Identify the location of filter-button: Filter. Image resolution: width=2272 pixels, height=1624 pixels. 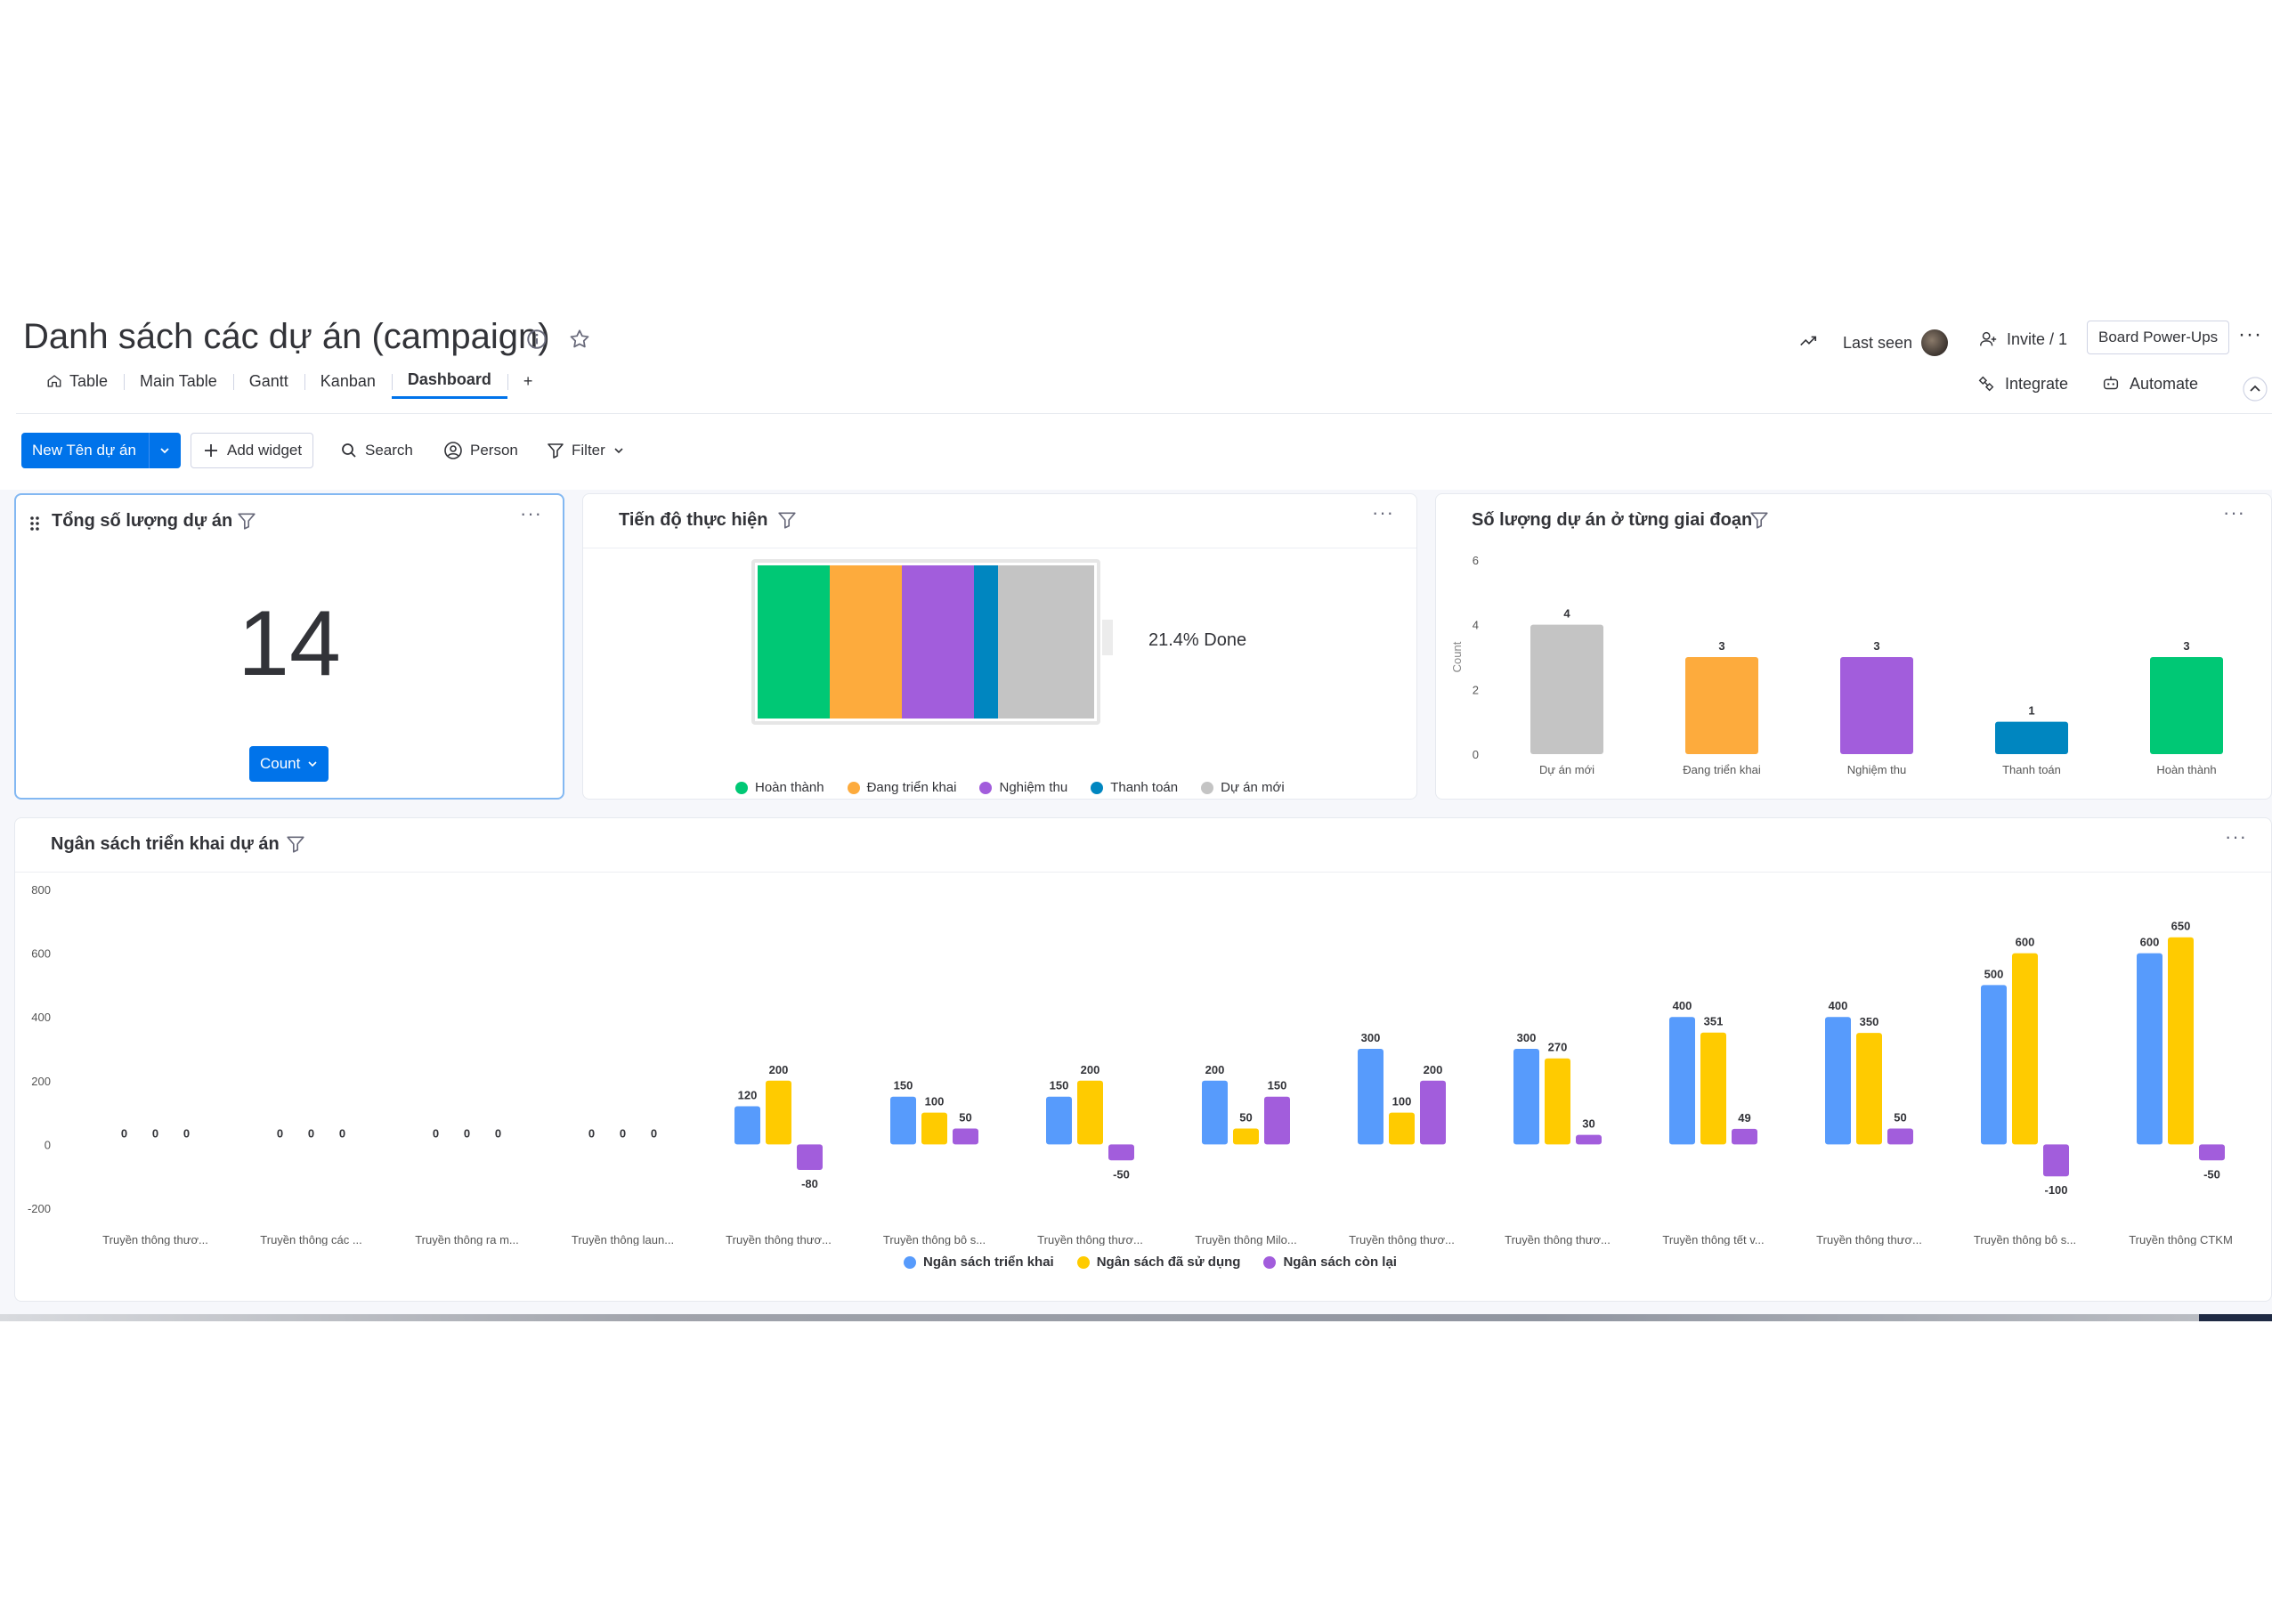
(586, 450).